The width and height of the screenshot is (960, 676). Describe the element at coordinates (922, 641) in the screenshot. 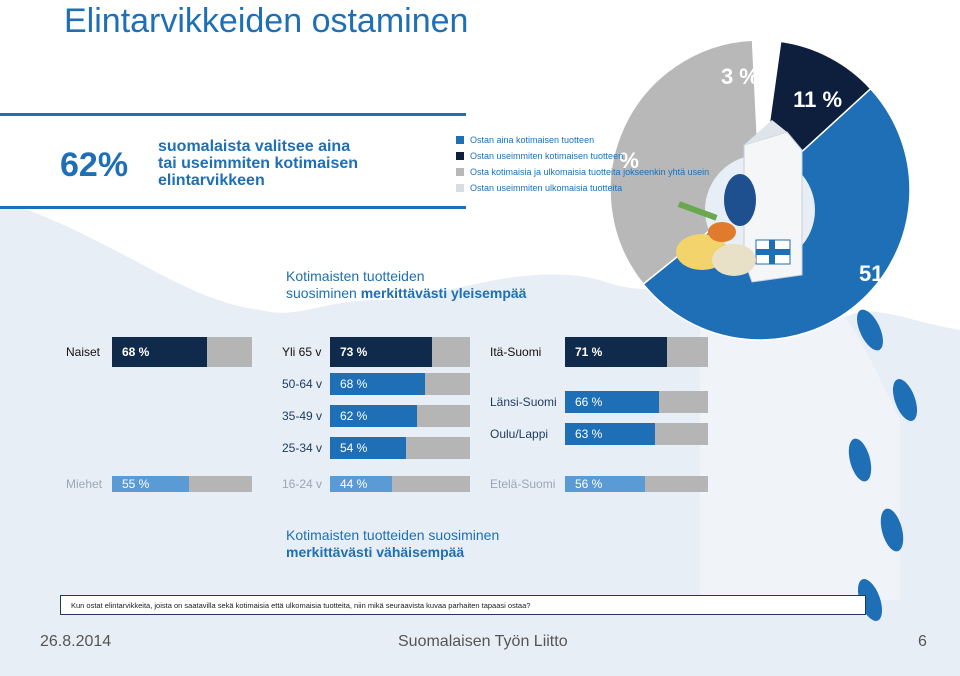

I see `page-number: 6` at that location.